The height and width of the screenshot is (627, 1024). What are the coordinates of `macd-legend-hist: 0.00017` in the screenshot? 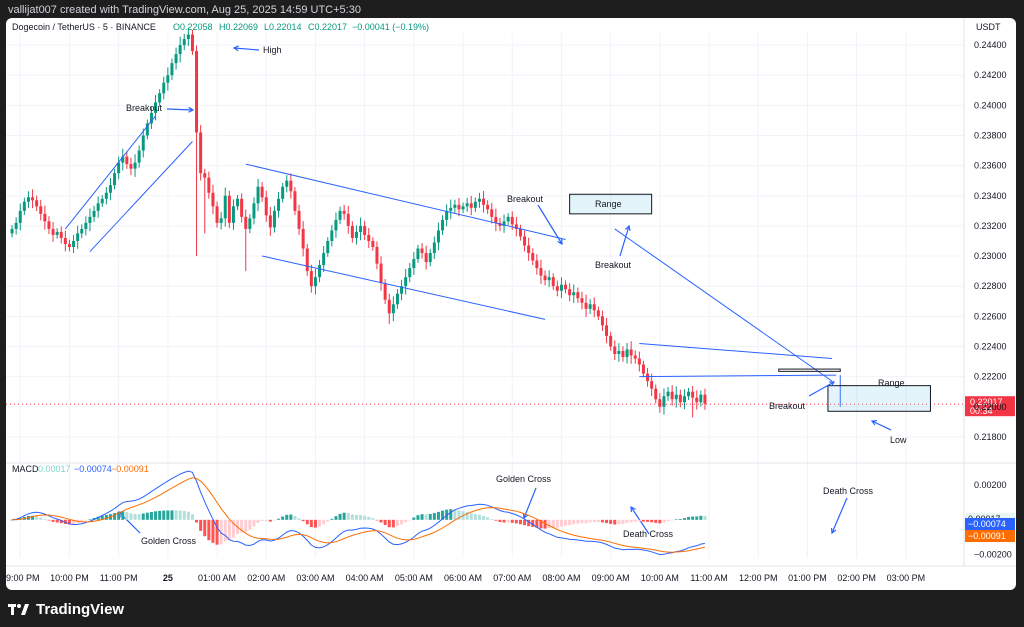 It's located at (54, 469).